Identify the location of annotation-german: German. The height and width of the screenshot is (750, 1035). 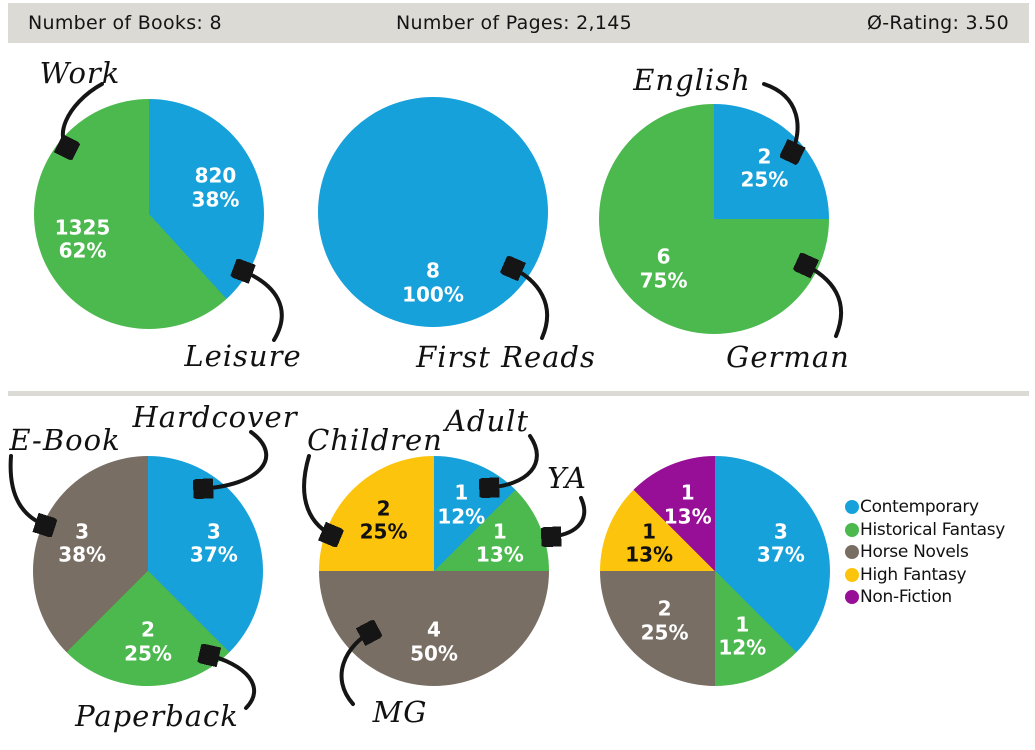
(788, 357).